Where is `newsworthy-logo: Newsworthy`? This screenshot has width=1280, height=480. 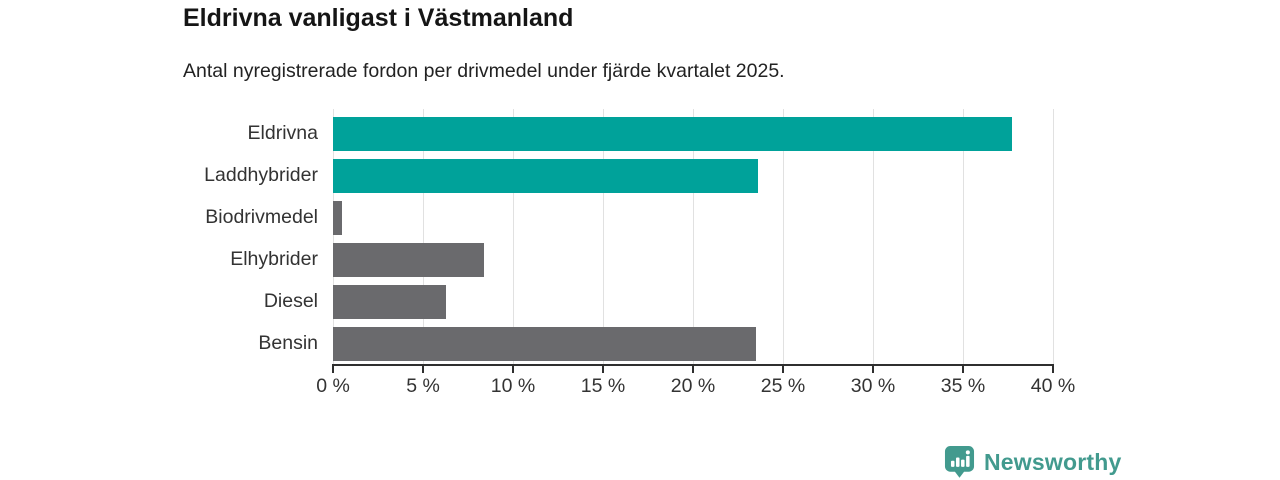 newsworthy-logo: Newsworthy is located at coordinates (1032, 462).